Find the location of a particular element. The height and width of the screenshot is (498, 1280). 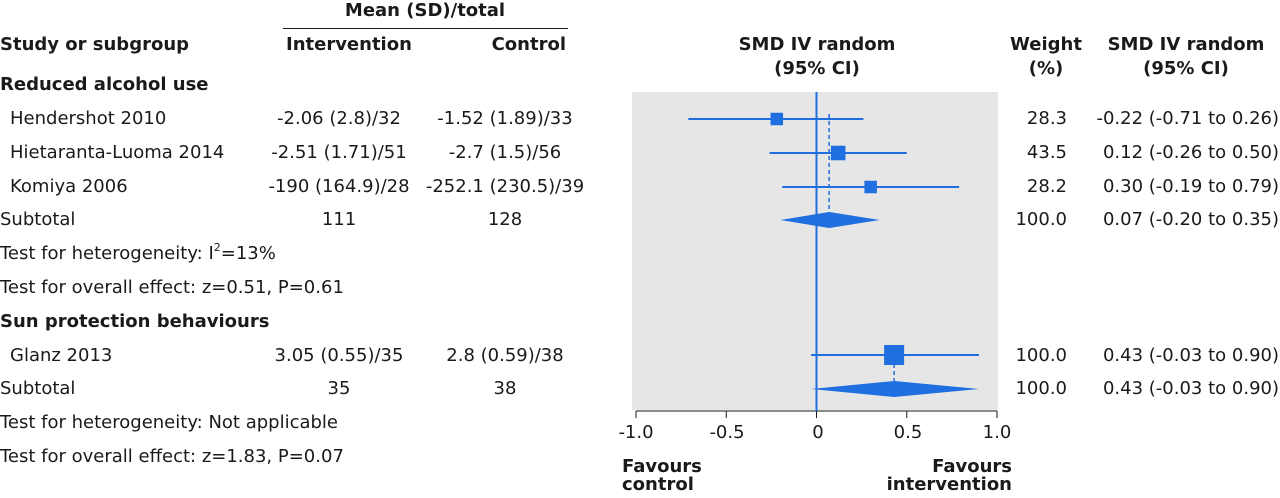

study-weight: 100.0 is located at coordinates (1041, 355).